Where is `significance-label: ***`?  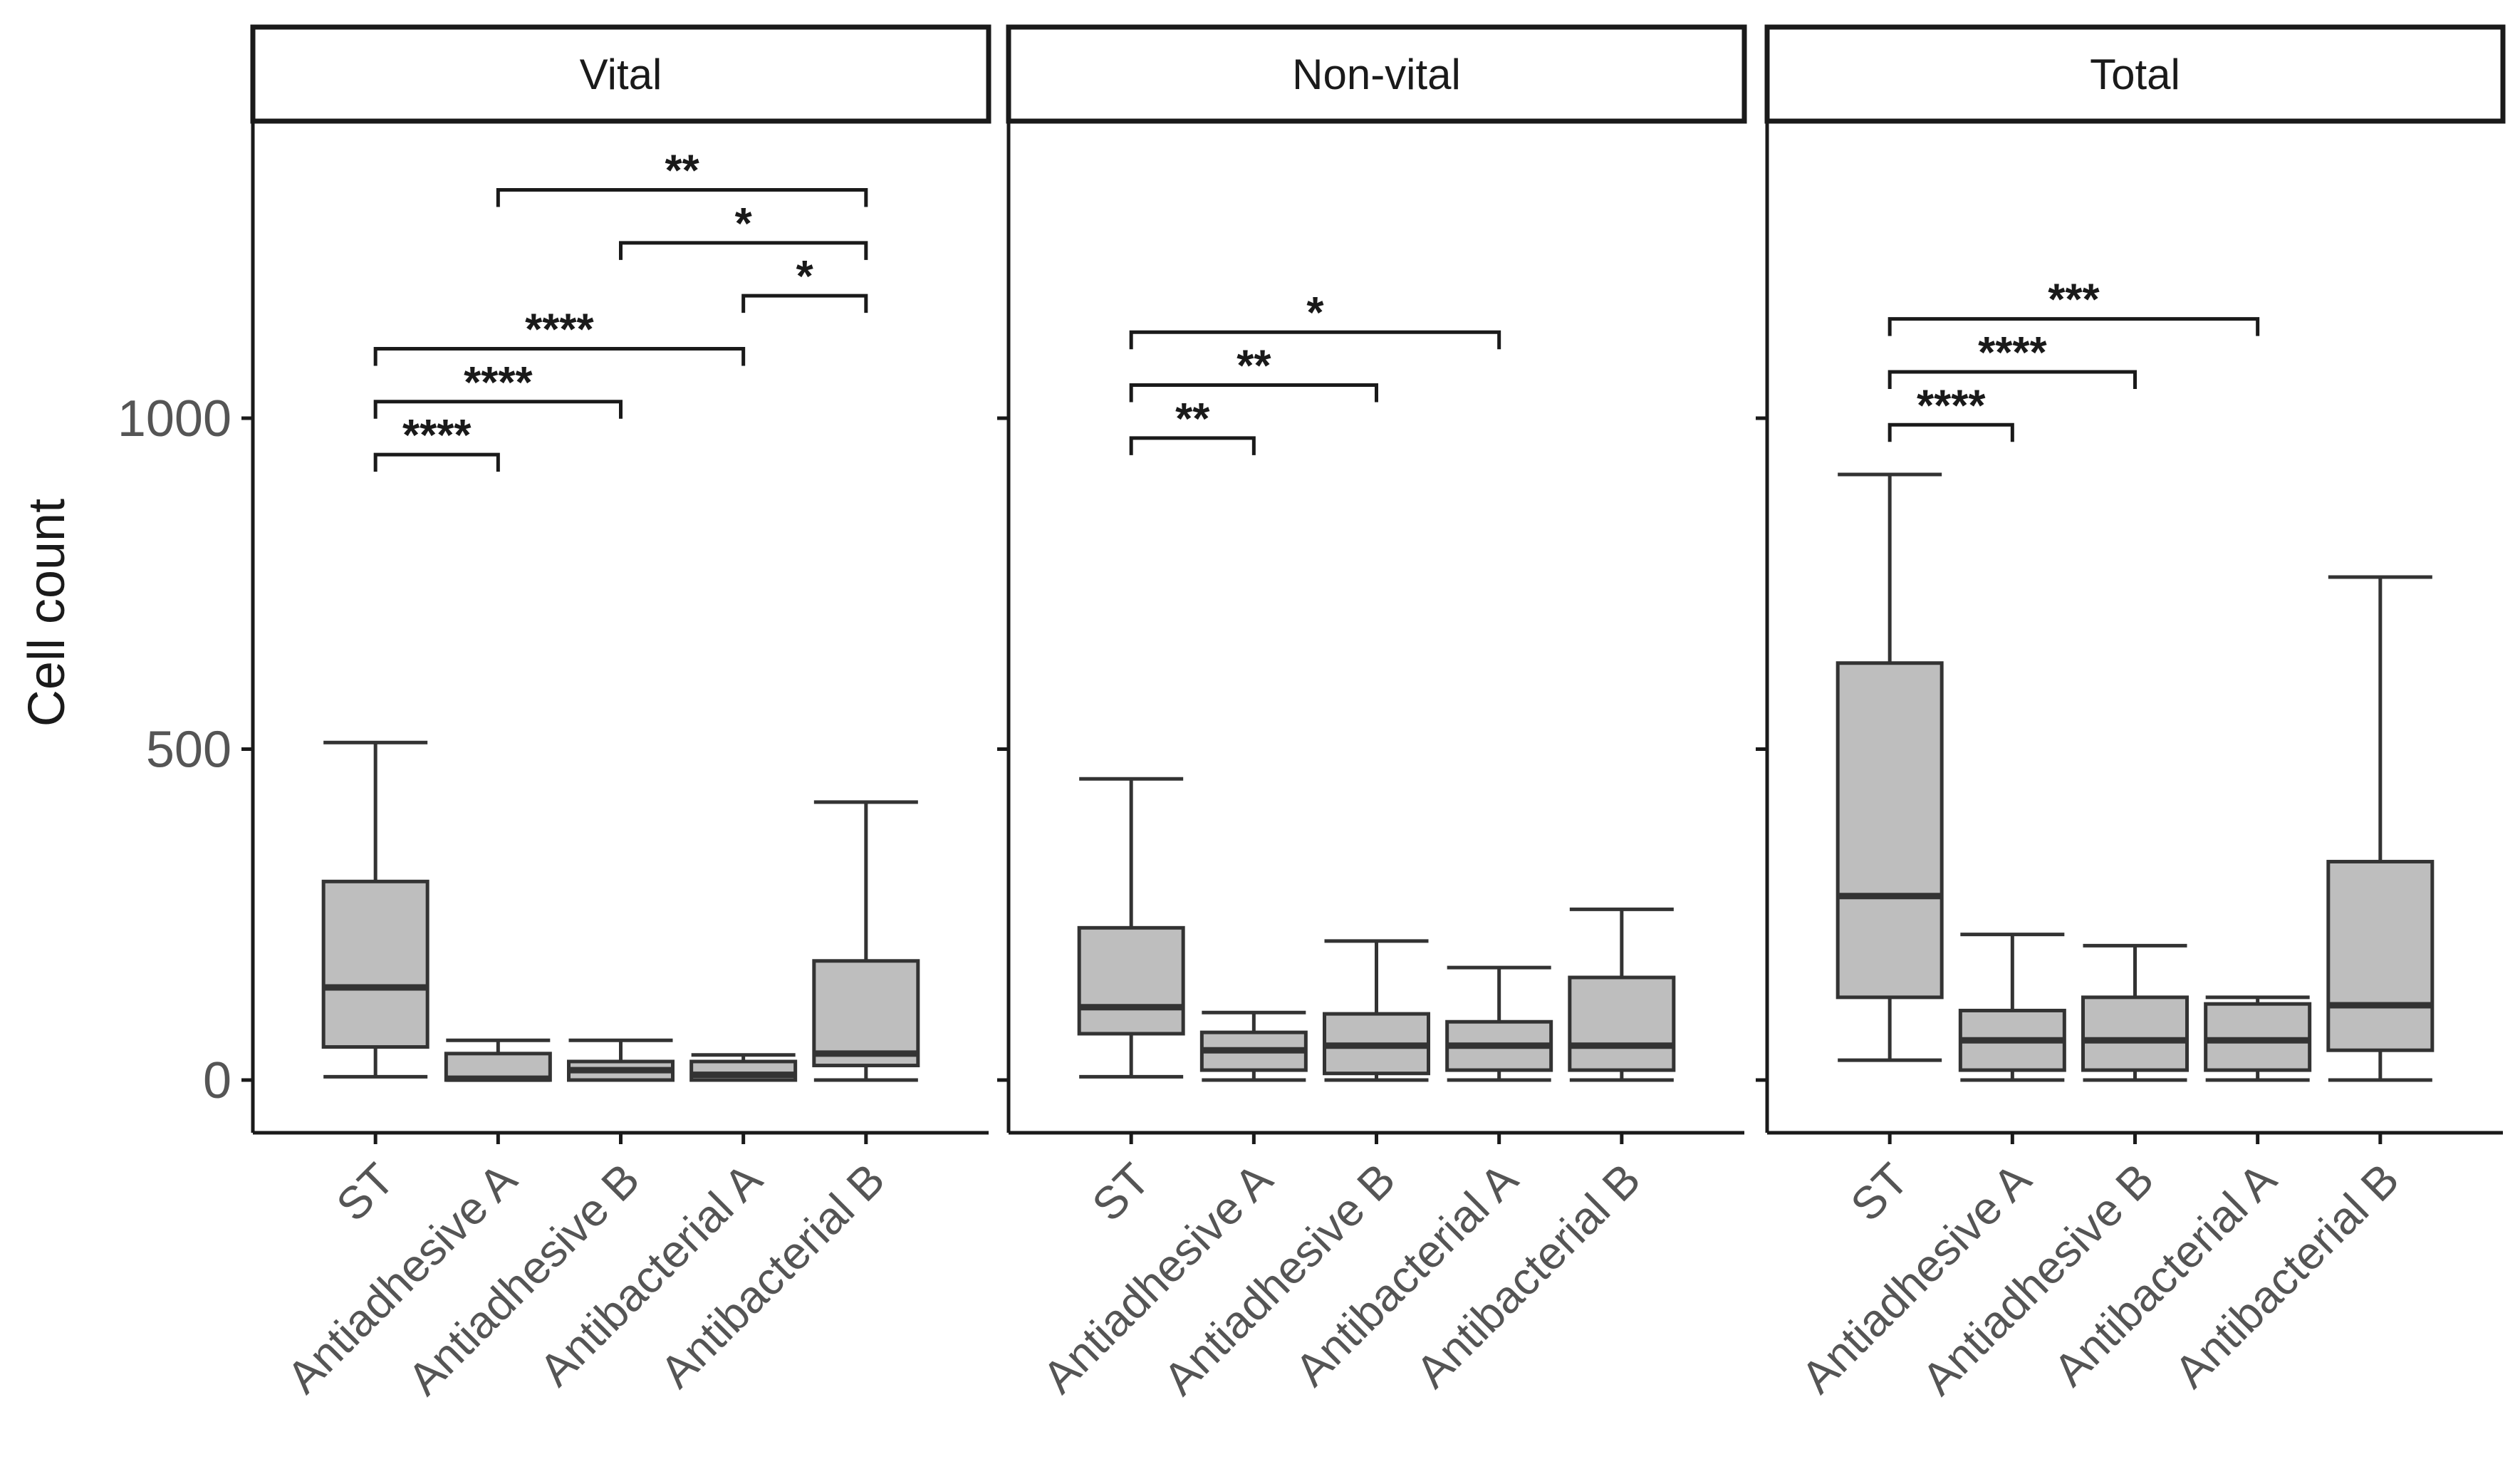 significance-label: *** is located at coordinates (2074, 300).